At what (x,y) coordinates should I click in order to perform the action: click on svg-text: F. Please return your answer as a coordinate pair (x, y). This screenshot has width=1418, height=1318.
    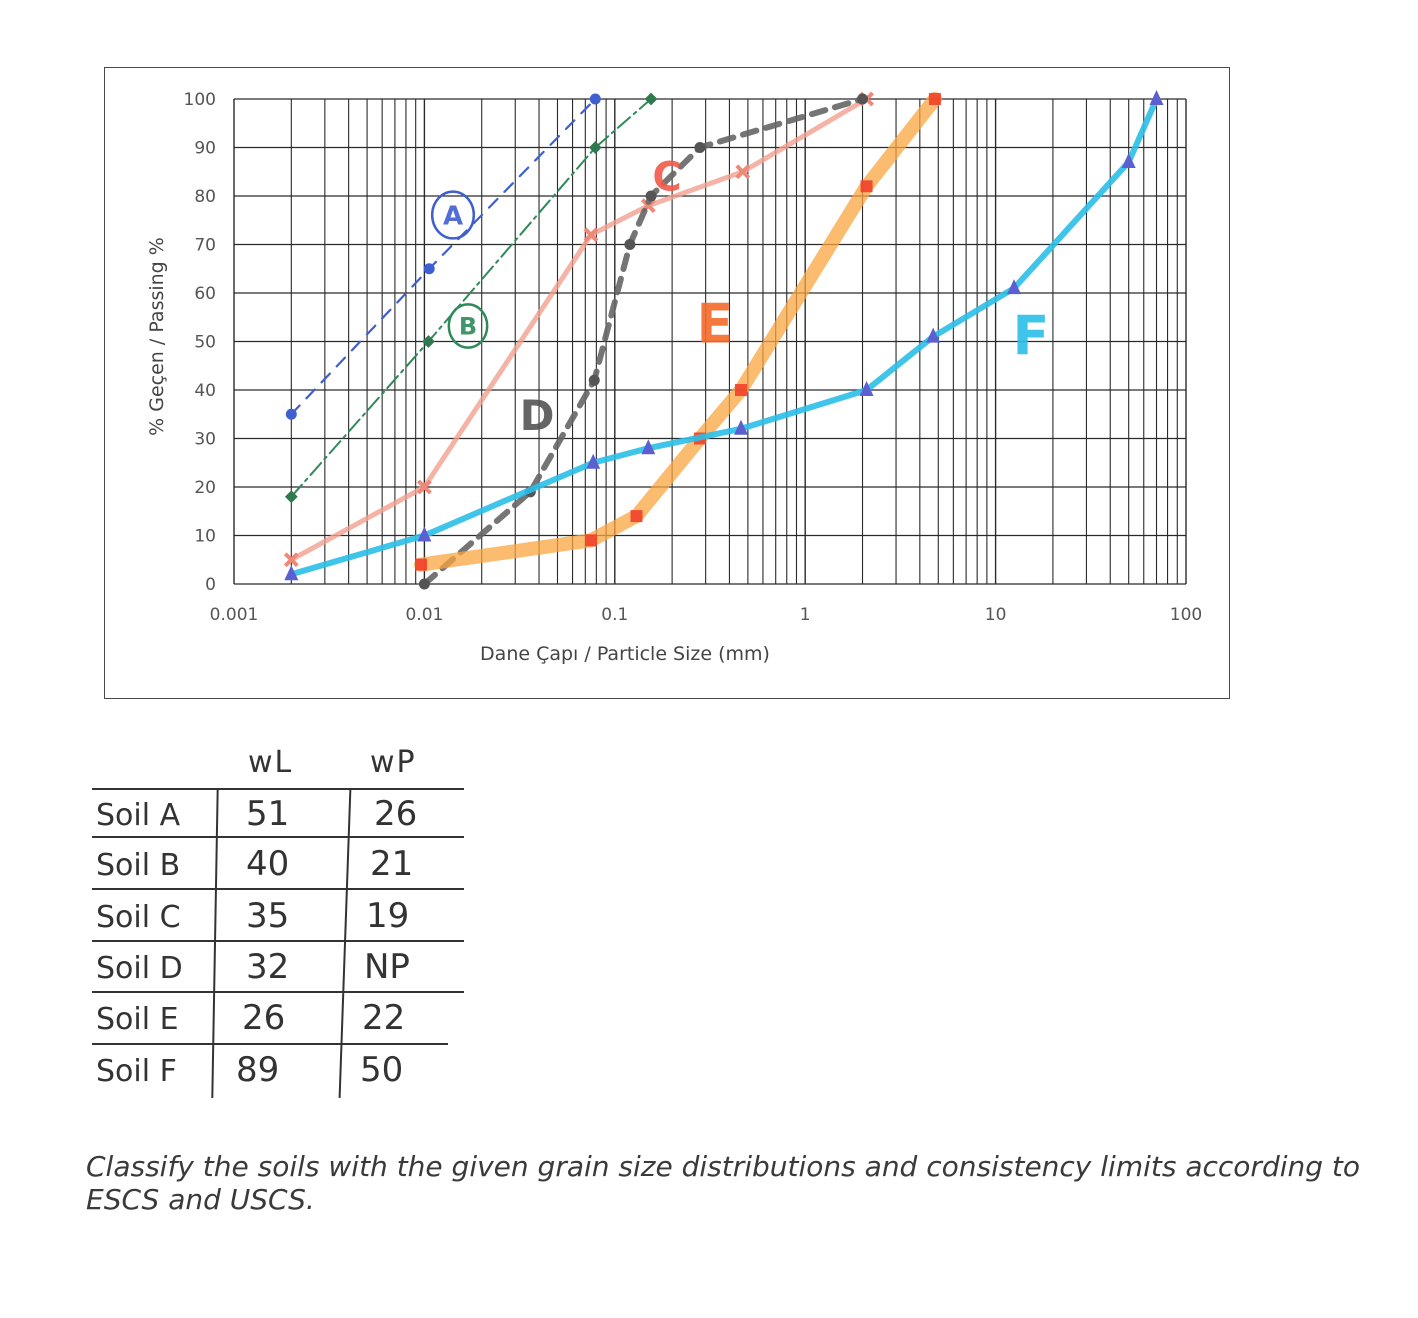
    Looking at the image, I should click on (1031, 335).